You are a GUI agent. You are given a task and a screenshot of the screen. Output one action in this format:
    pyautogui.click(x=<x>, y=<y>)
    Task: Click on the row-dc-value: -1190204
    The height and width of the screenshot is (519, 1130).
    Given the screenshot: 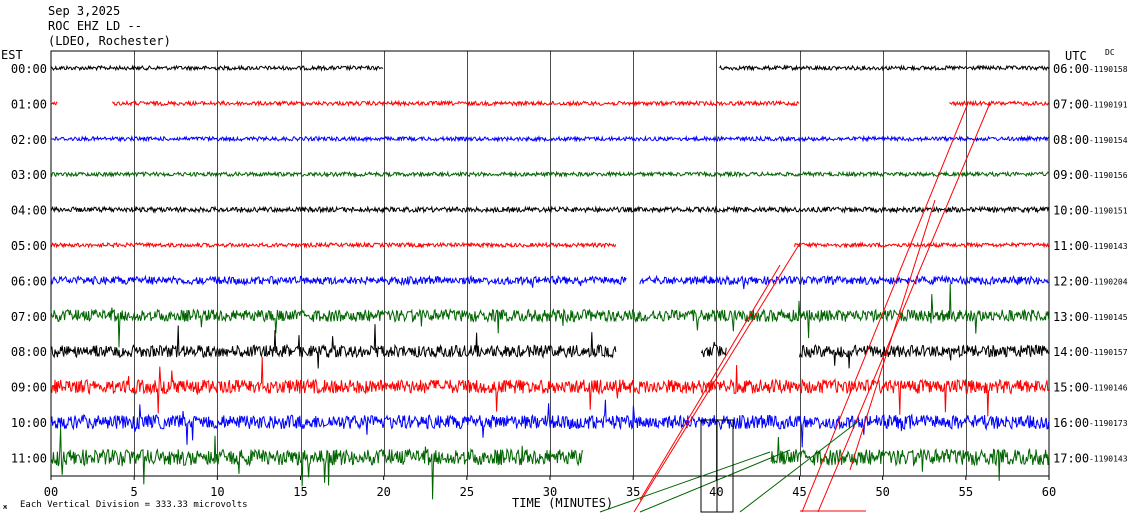 What is the action you would take?
    pyautogui.click(x=1108, y=281)
    